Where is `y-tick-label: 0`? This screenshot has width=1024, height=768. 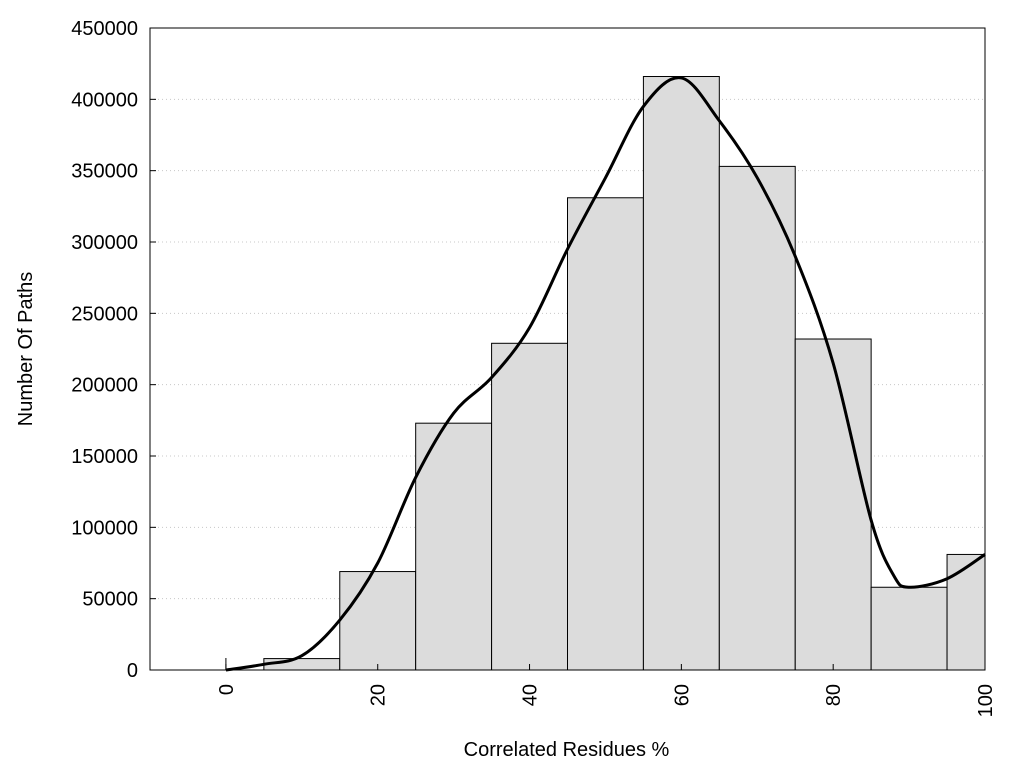
y-tick-label: 0 is located at coordinates (132, 671).